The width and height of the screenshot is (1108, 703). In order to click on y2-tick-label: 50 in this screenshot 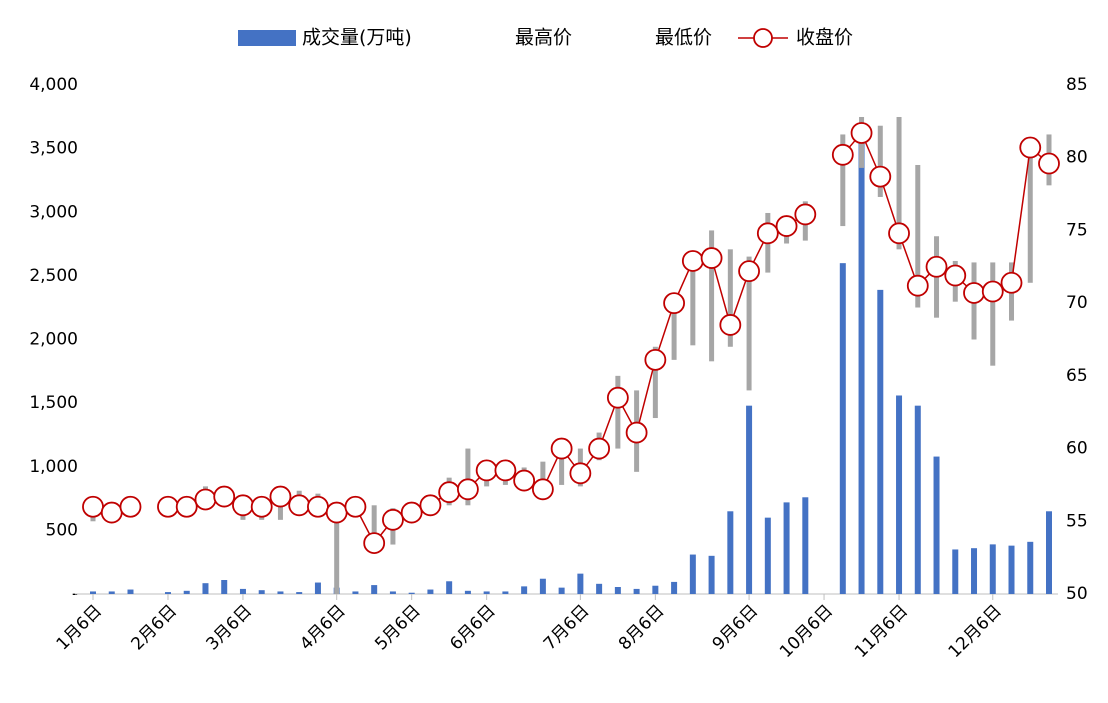, I will do `click(1077, 594)`.